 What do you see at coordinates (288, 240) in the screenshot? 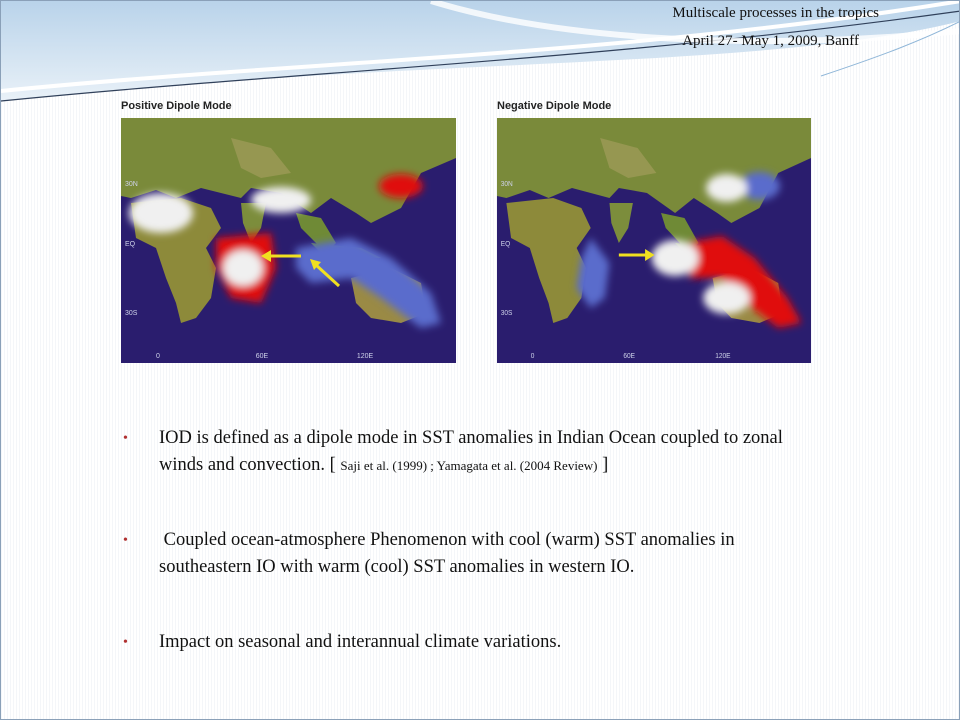
I see `map-positive: 30N EQ 30S 0 60E 120E` at bounding box center [288, 240].